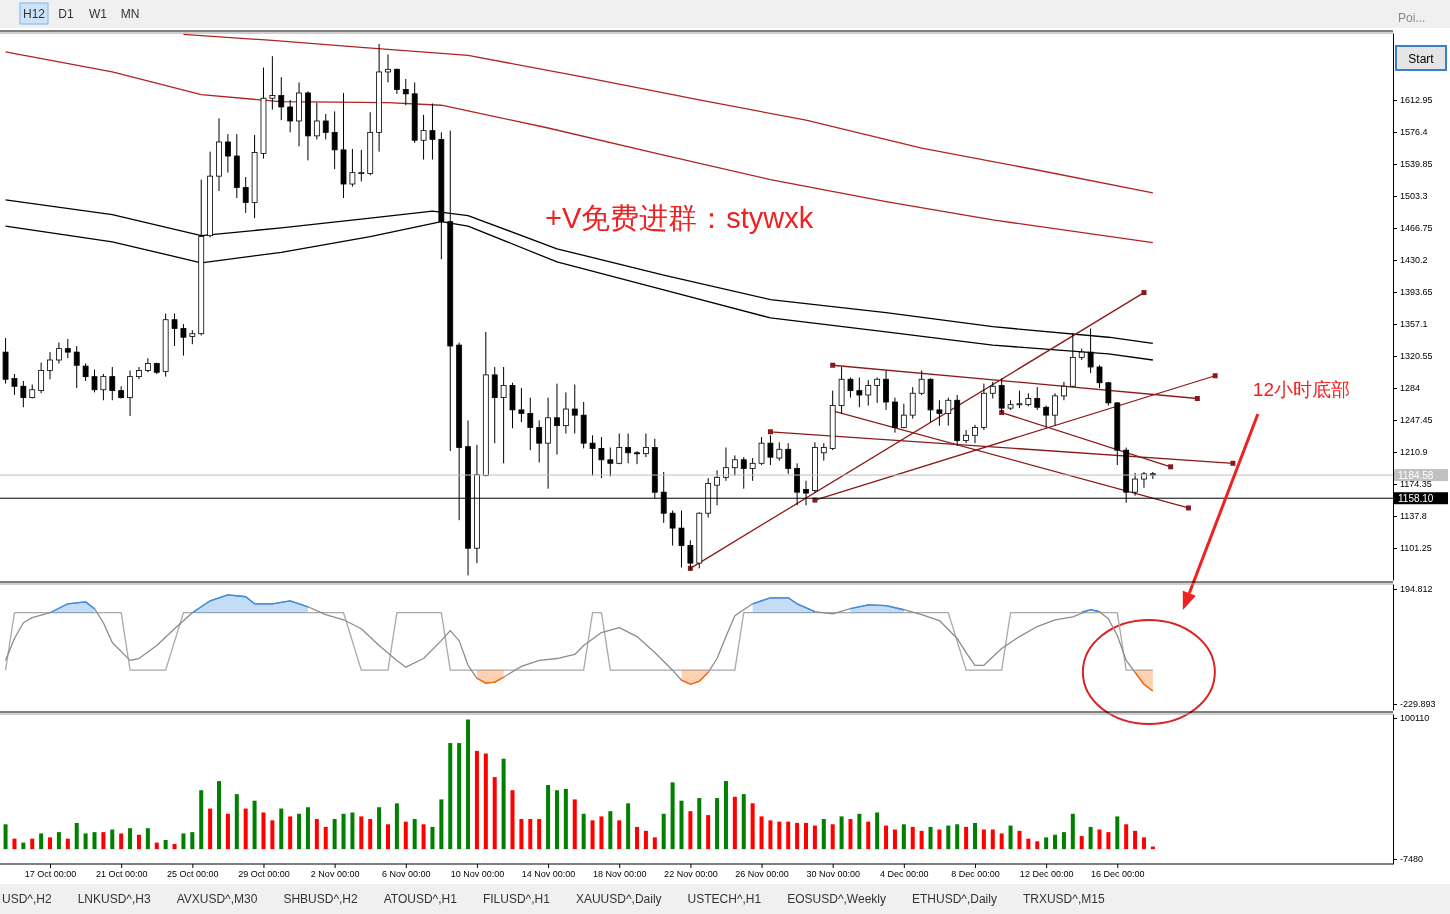 The width and height of the screenshot is (1450, 914). Describe the element at coordinates (1410, 388) in the screenshot. I see `y-tick-label: 1284` at that location.